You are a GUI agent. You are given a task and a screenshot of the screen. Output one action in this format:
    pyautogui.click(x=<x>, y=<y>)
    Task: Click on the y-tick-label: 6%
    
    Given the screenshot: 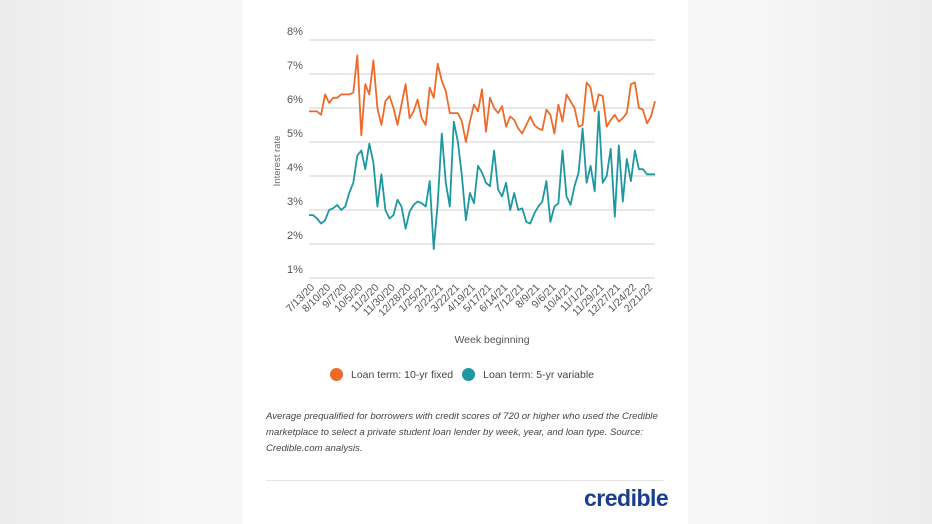 What is the action you would take?
    pyautogui.click(x=295, y=100)
    